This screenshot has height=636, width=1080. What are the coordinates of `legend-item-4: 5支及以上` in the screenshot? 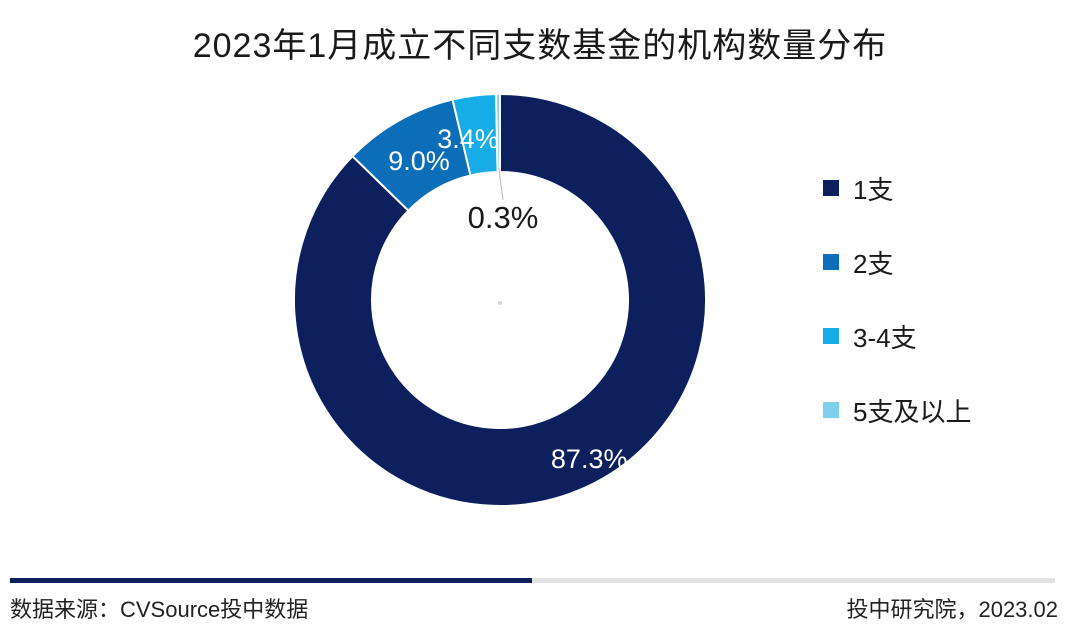 It's located at (943, 410).